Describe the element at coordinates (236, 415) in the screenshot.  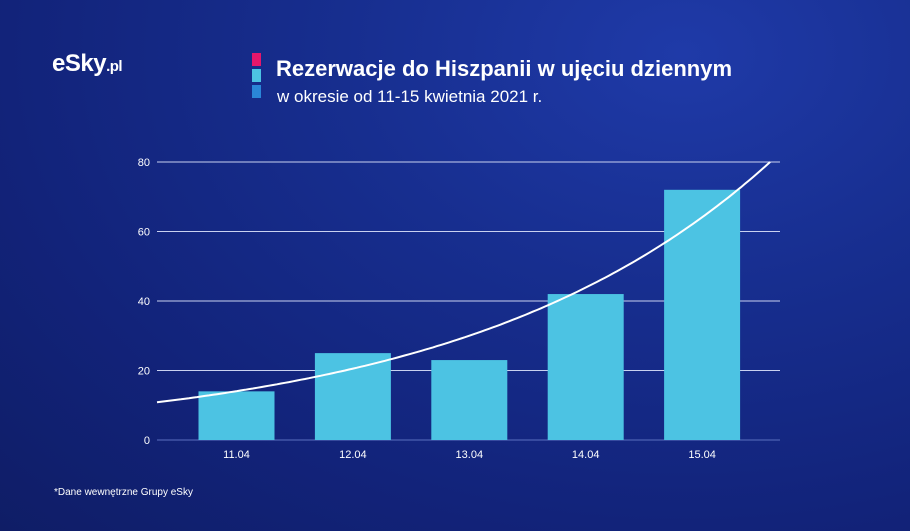
I see `bar-11.04` at that location.